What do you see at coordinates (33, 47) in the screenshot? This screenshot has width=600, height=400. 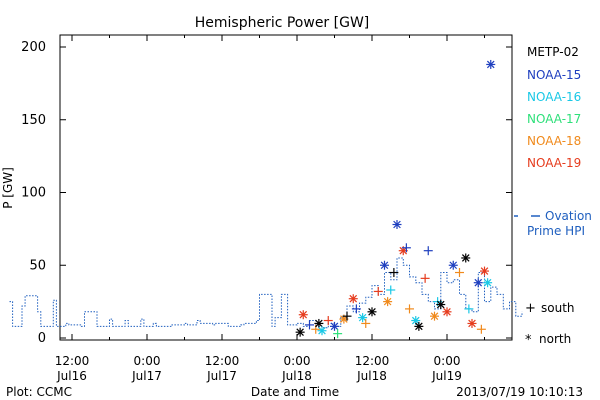 I see `y-tick-label: 200` at bounding box center [33, 47].